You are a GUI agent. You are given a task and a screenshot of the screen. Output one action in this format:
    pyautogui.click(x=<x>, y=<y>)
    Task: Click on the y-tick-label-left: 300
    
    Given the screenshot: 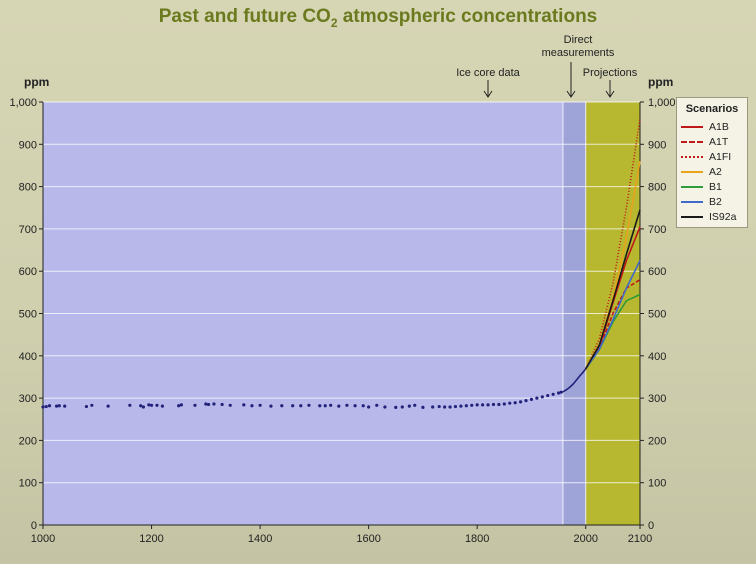 What is the action you would take?
    pyautogui.click(x=28, y=399)
    